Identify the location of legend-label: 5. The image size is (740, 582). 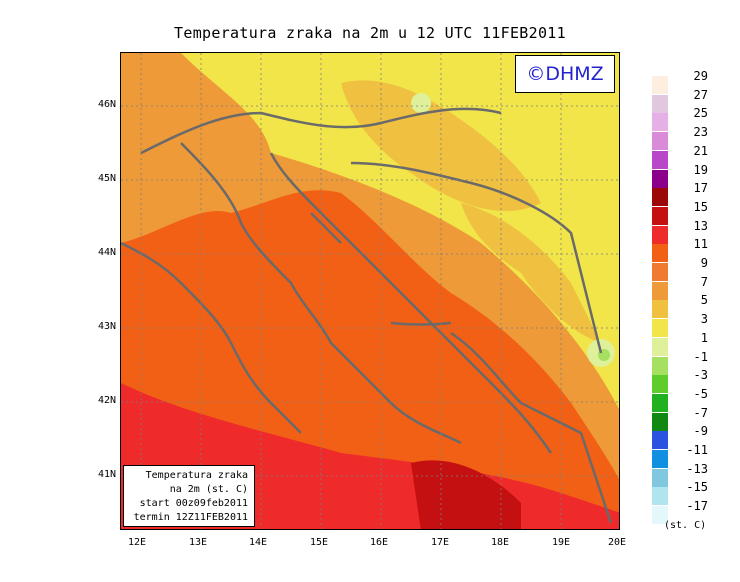
(704, 300).